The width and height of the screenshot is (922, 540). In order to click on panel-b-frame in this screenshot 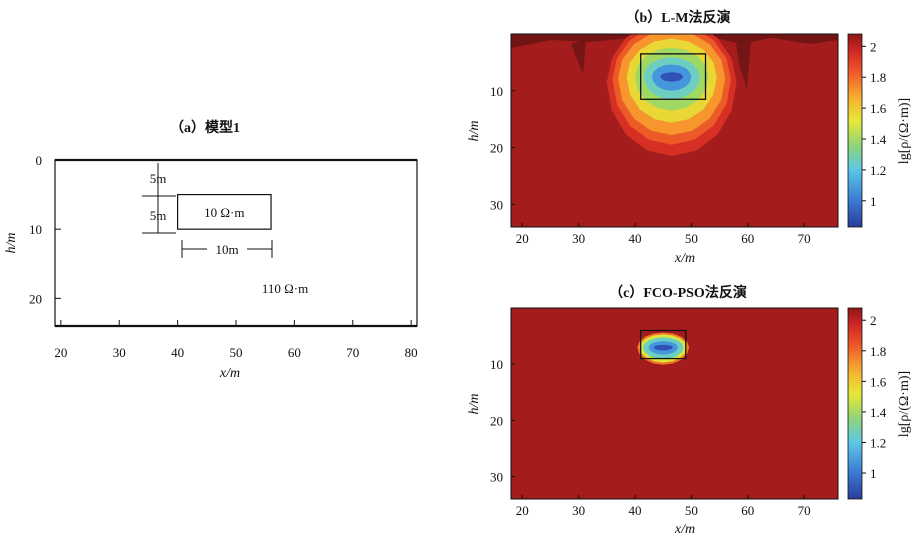, I will do `click(674, 130)`.